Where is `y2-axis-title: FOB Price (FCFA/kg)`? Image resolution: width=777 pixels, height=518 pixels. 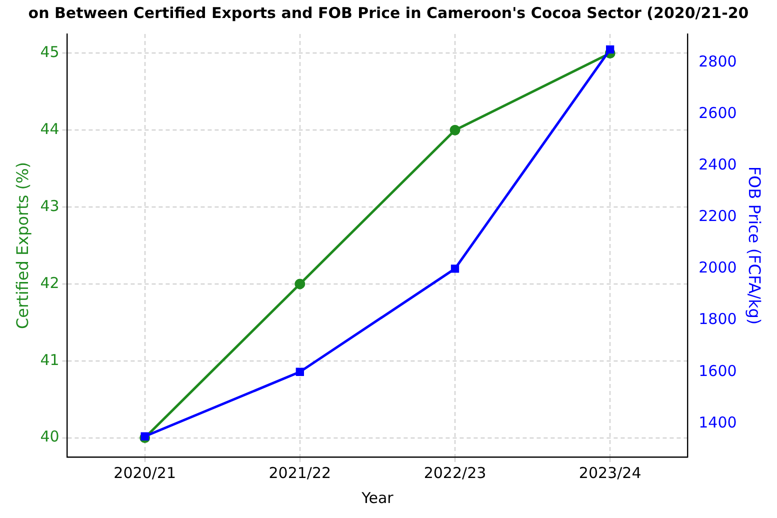 y2-axis-title: FOB Price (FCFA/kg) is located at coordinates (754, 245).